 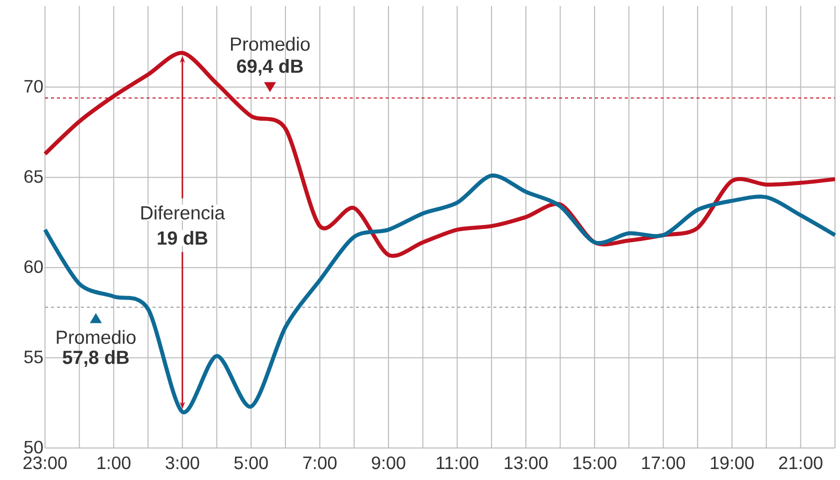 I want to click on x-tick-label: 21:00, so click(x=800, y=463).